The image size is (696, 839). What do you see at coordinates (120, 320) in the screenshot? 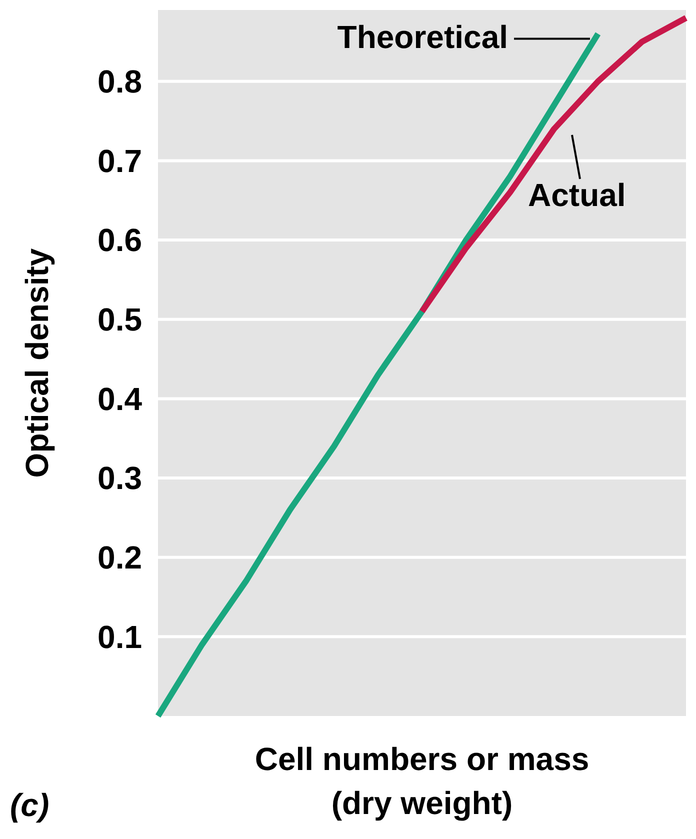
I see `y-tick-label: 0.5` at bounding box center [120, 320].